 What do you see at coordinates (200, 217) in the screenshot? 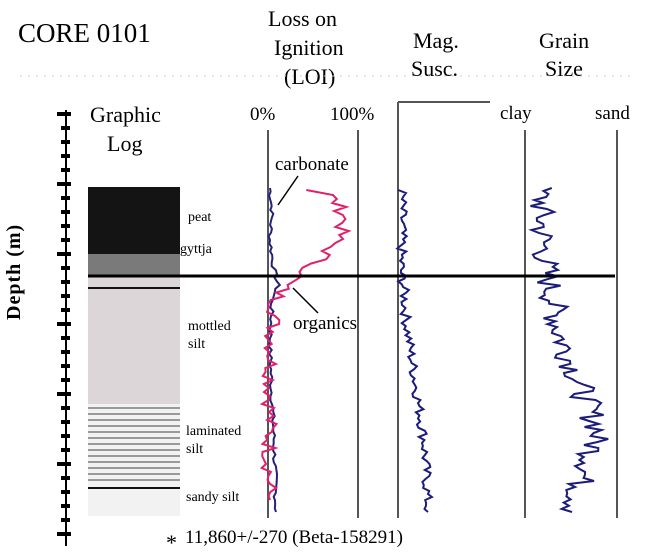
I see `unit-label-peat: peat` at bounding box center [200, 217].